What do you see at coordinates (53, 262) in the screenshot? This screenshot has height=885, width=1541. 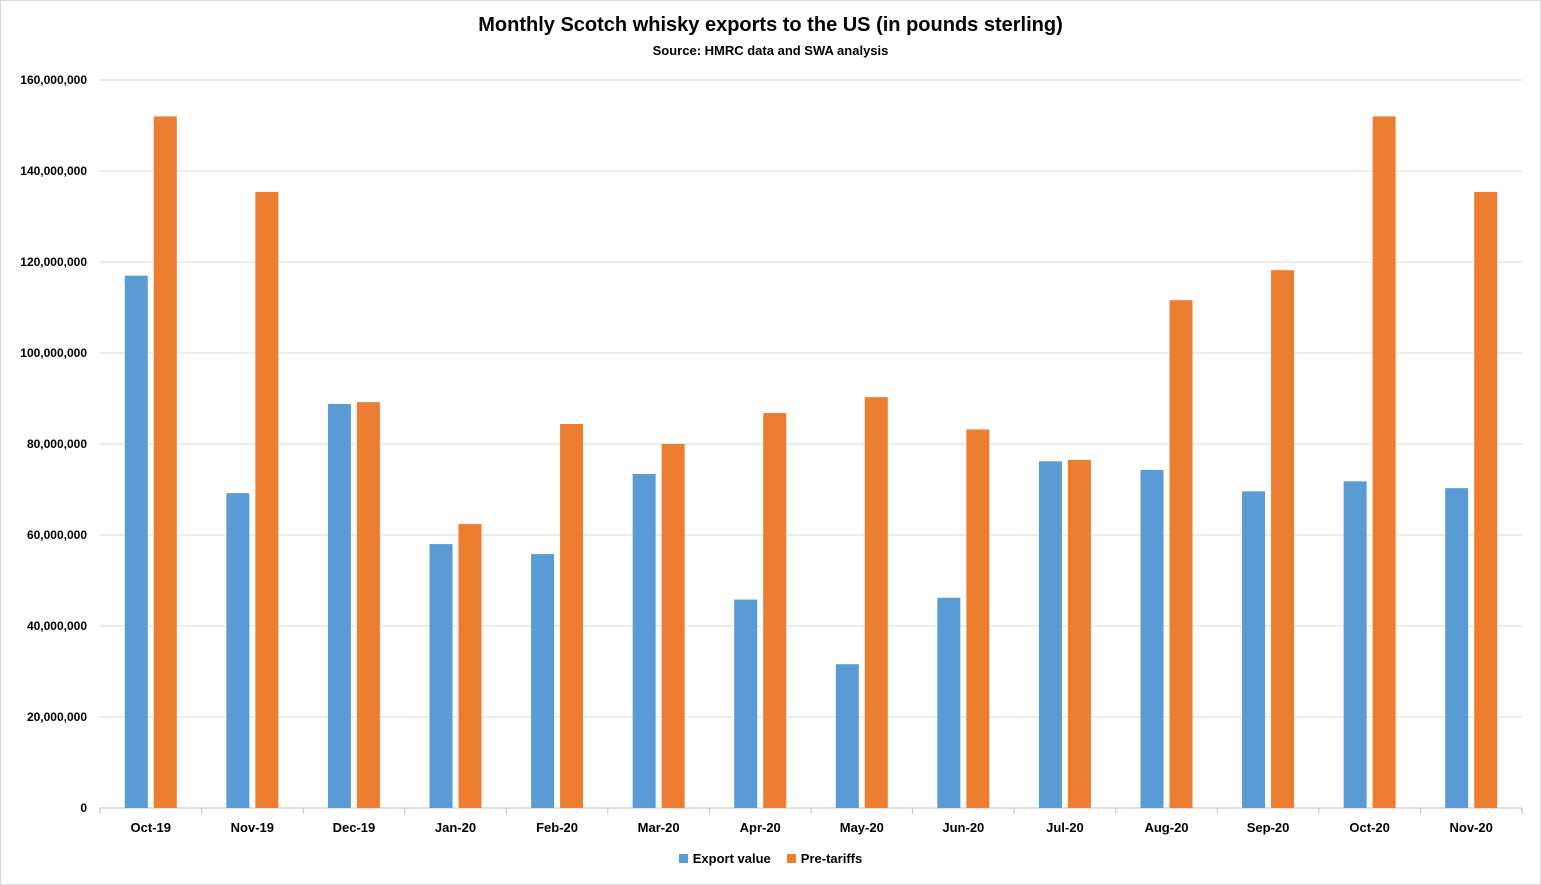 I see `y-tick-label: 120,000,000` at bounding box center [53, 262].